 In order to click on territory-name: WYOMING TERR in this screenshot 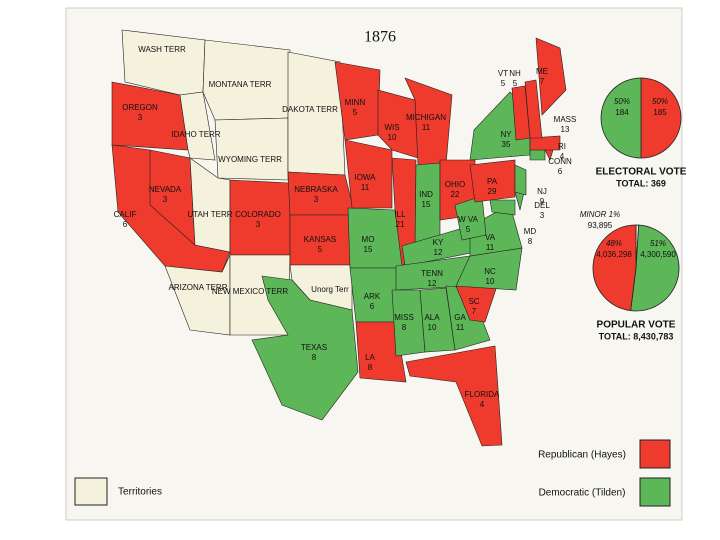, I will do `click(250, 159)`.